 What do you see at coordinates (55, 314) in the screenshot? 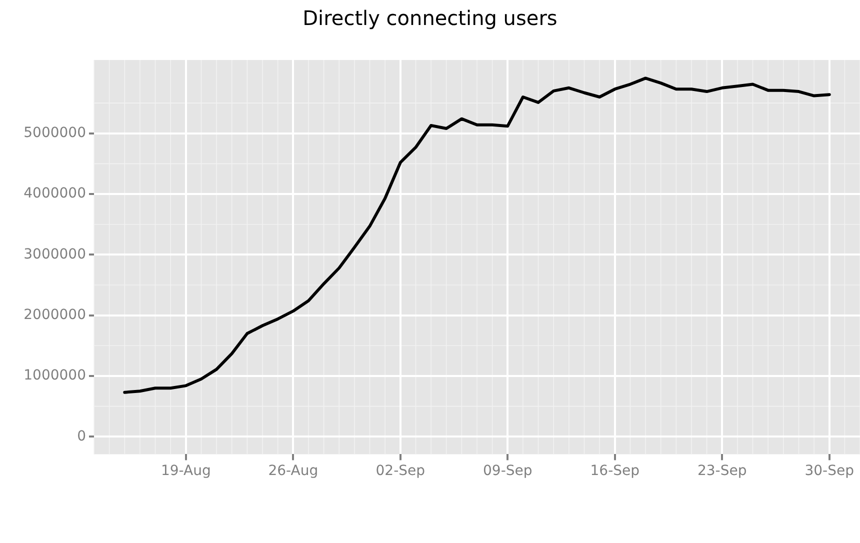
I see `y-tick-label: 2000000` at bounding box center [55, 314].